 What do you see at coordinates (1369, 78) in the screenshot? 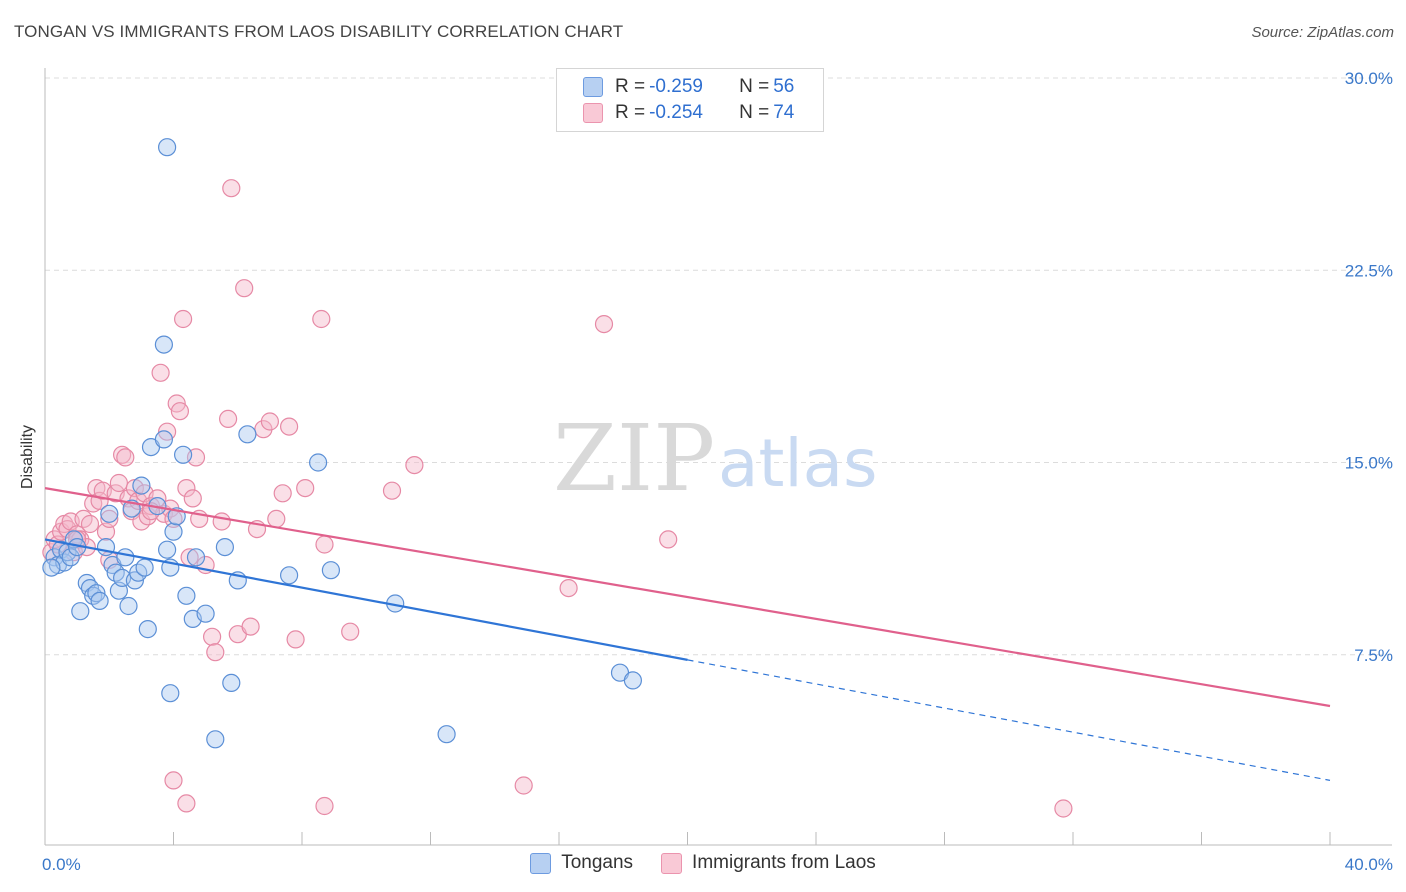
I see `y-tick-label-3: 30.0%` at bounding box center [1369, 78].